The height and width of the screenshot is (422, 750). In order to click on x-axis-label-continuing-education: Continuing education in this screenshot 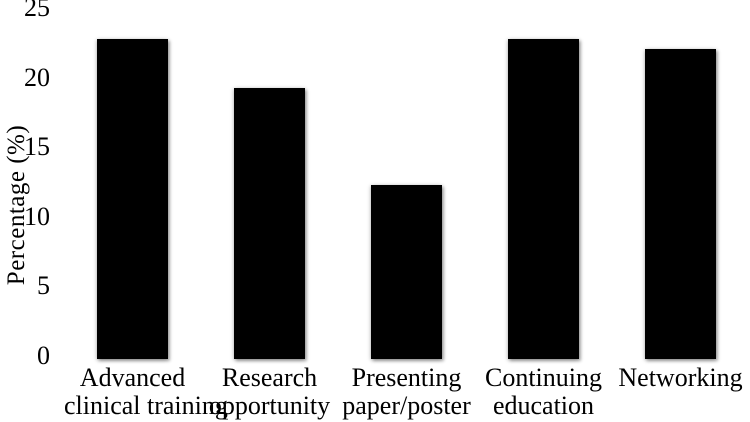, I will do `click(543, 392)`.